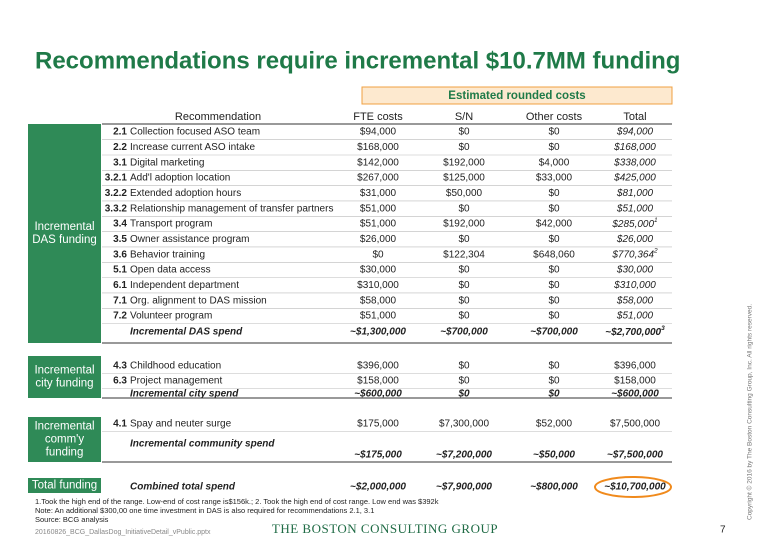 The width and height of the screenshot is (757, 540). What do you see at coordinates (184, 285) in the screenshot?
I see `rec-name: Independent department` at bounding box center [184, 285].